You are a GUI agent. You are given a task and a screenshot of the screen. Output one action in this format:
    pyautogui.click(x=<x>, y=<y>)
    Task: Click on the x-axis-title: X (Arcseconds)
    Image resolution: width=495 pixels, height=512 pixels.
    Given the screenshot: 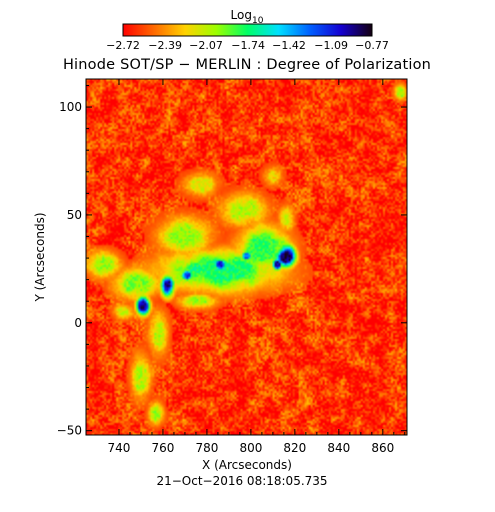 What is the action you would take?
    pyautogui.click(x=247, y=465)
    